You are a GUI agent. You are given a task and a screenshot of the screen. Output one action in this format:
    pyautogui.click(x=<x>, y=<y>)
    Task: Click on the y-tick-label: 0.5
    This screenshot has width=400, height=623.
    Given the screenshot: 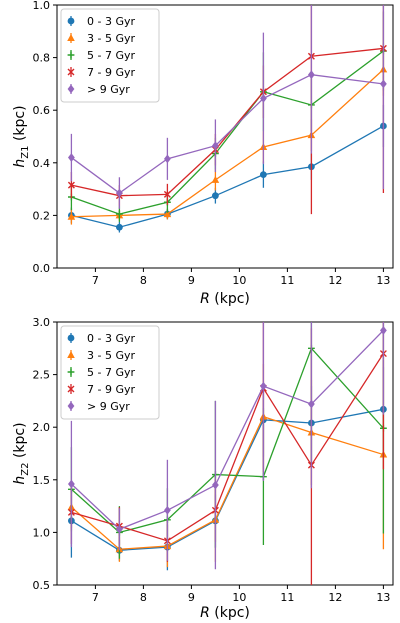 What is the action you would take?
    pyautogui.click(x=42, y=585)
    